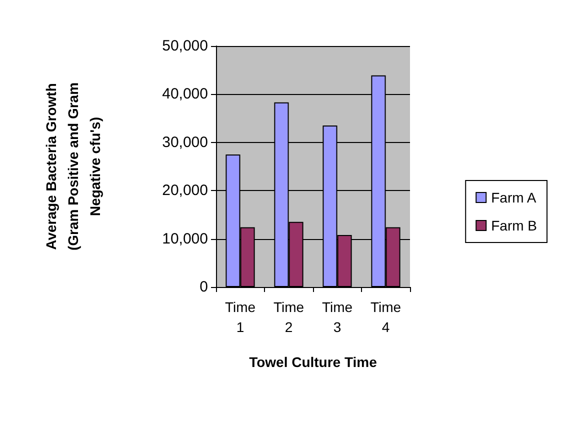 The height and width of the screenshot is (423, 563). I want to click on y-tick-label: 50,000, so click(185, 46).